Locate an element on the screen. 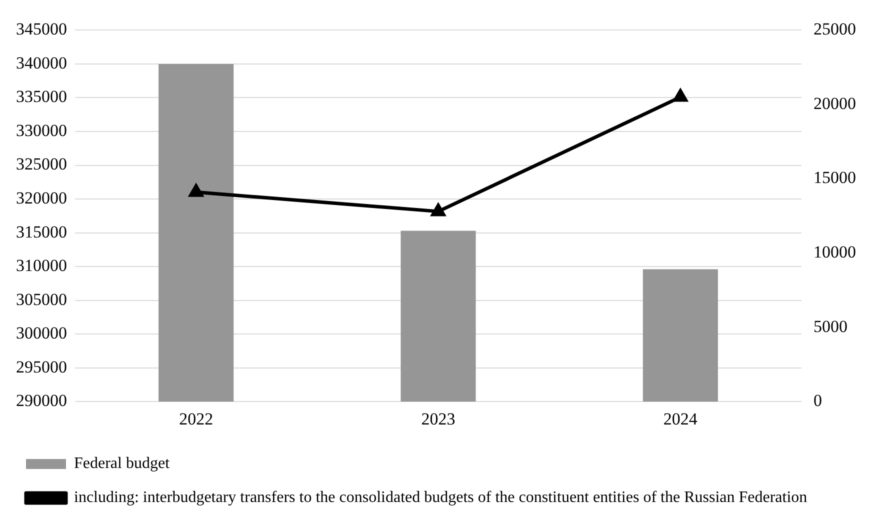 The height and width of the screenshot is (524, 880). y2-tick-label: 20000 is located at coordinates (835, 103).